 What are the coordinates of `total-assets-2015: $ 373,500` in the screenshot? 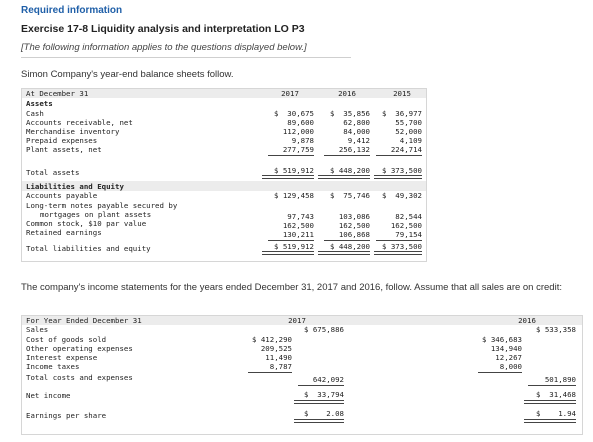 It's located at (401, 170).